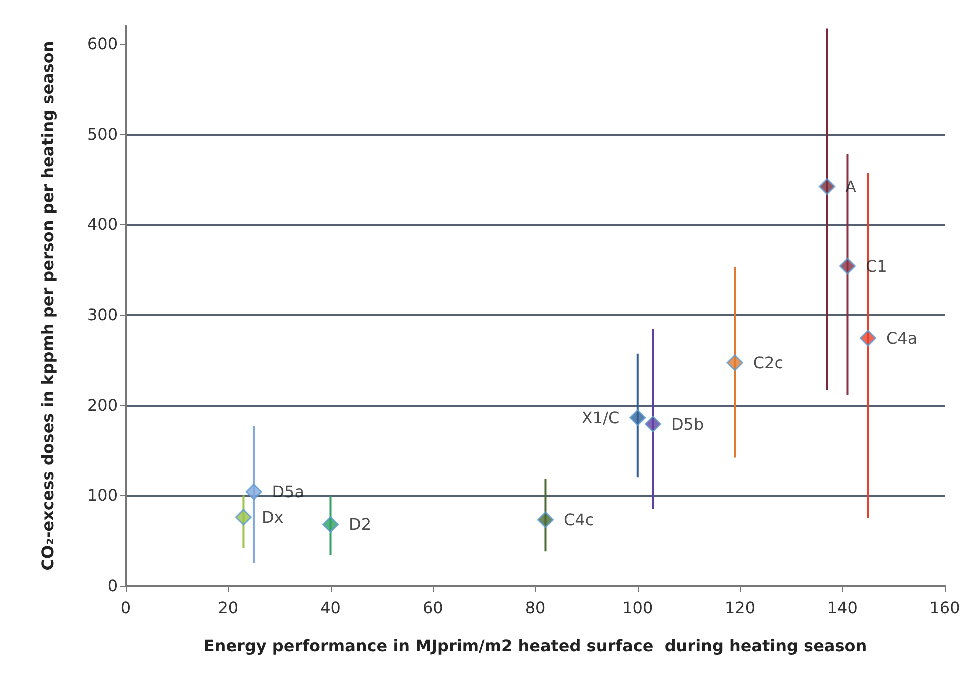 This screenshot has width=973, height=686. What do you see at coordinates (228, 608) in the screenshot?
I see `x-tick-label: 20` at bounding box center [228, 608].